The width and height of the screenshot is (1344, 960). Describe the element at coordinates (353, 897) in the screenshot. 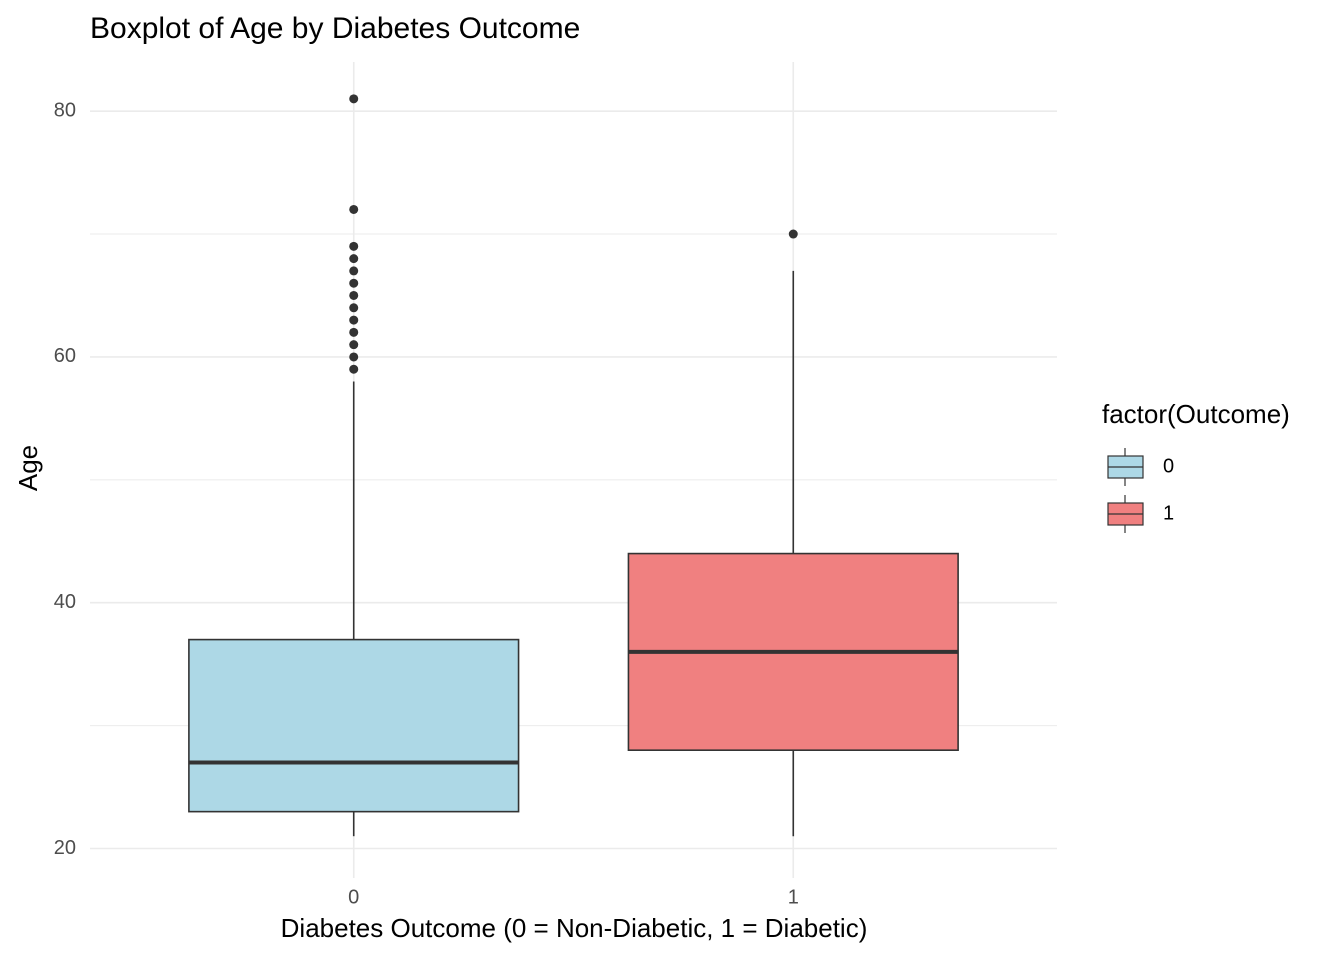

I see `x-tick-label: 0` at that location.